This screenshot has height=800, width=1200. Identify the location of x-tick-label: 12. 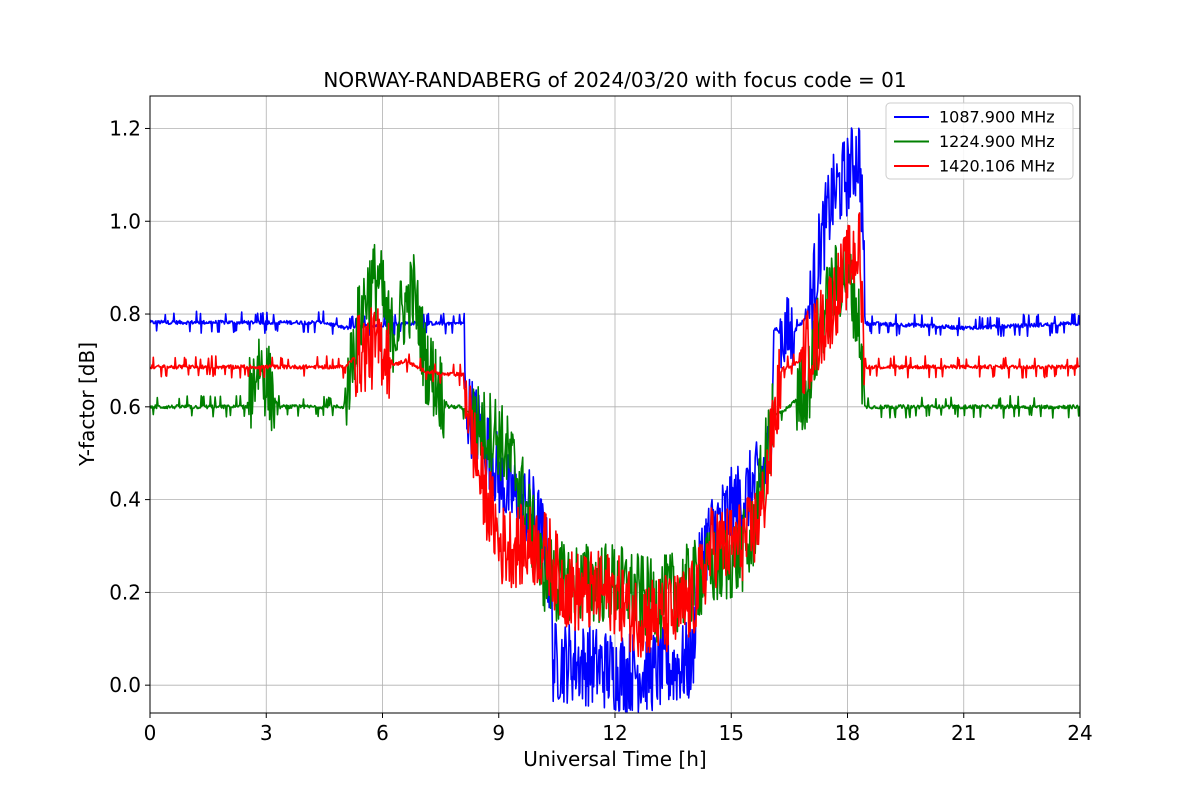
(614, 733).